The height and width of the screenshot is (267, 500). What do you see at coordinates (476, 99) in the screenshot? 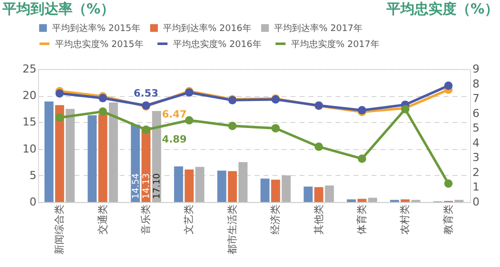
I see `y2-tick-label: 7` at bounding box center [476, 99].